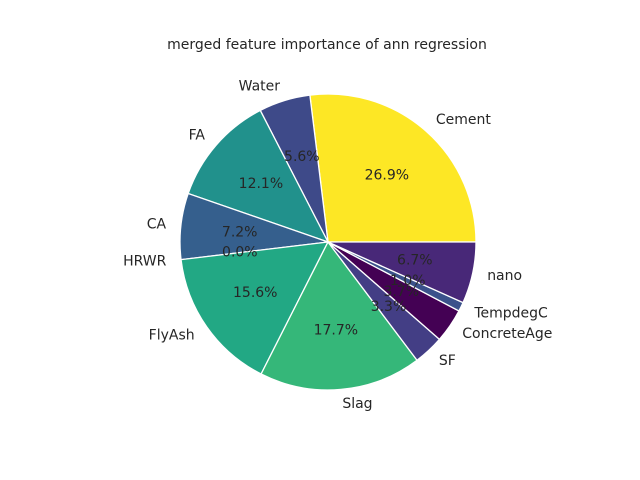 Image resolution: width=640 pixels, height=480 pixels. I want to click on slice-percent-sf: 3.3%, so click(389, 307).